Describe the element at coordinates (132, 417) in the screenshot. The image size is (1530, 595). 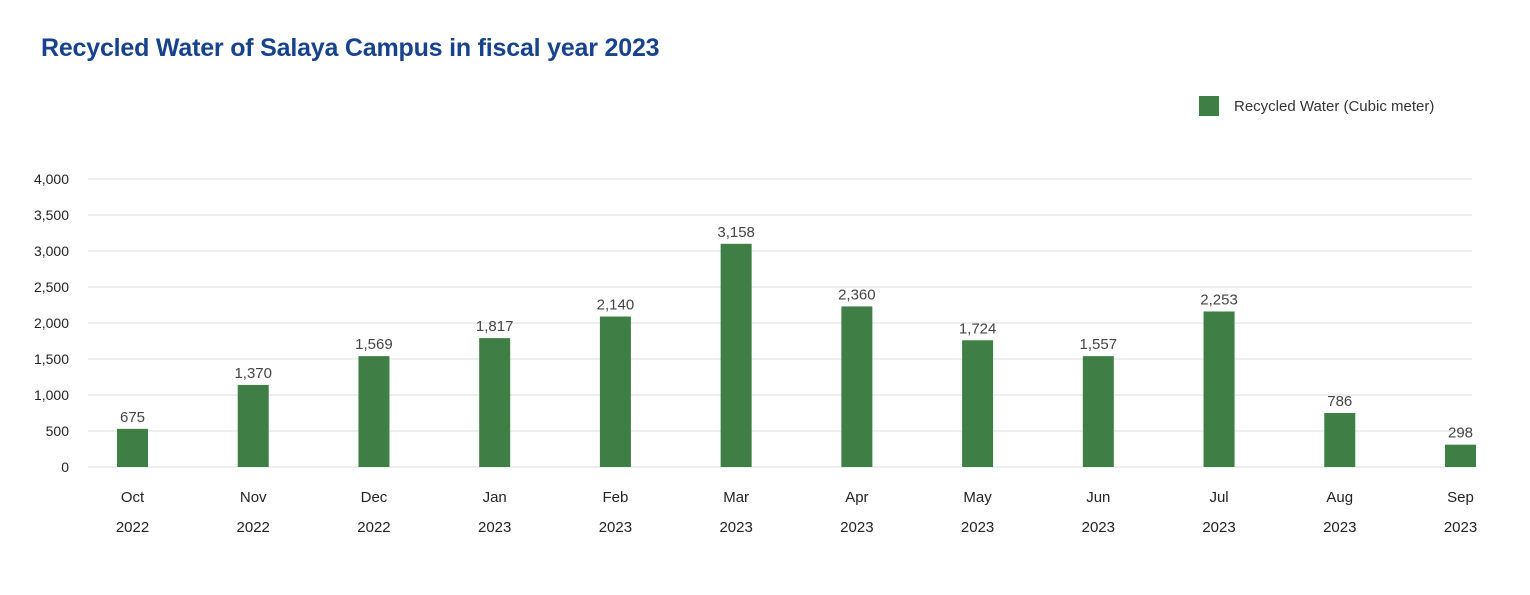
I see `data-label: 675` at that location.